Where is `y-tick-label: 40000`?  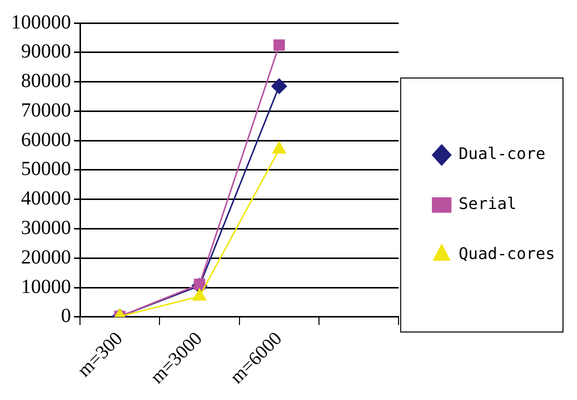
y-tick-label: 40000 is located at coordinates (46, 199).